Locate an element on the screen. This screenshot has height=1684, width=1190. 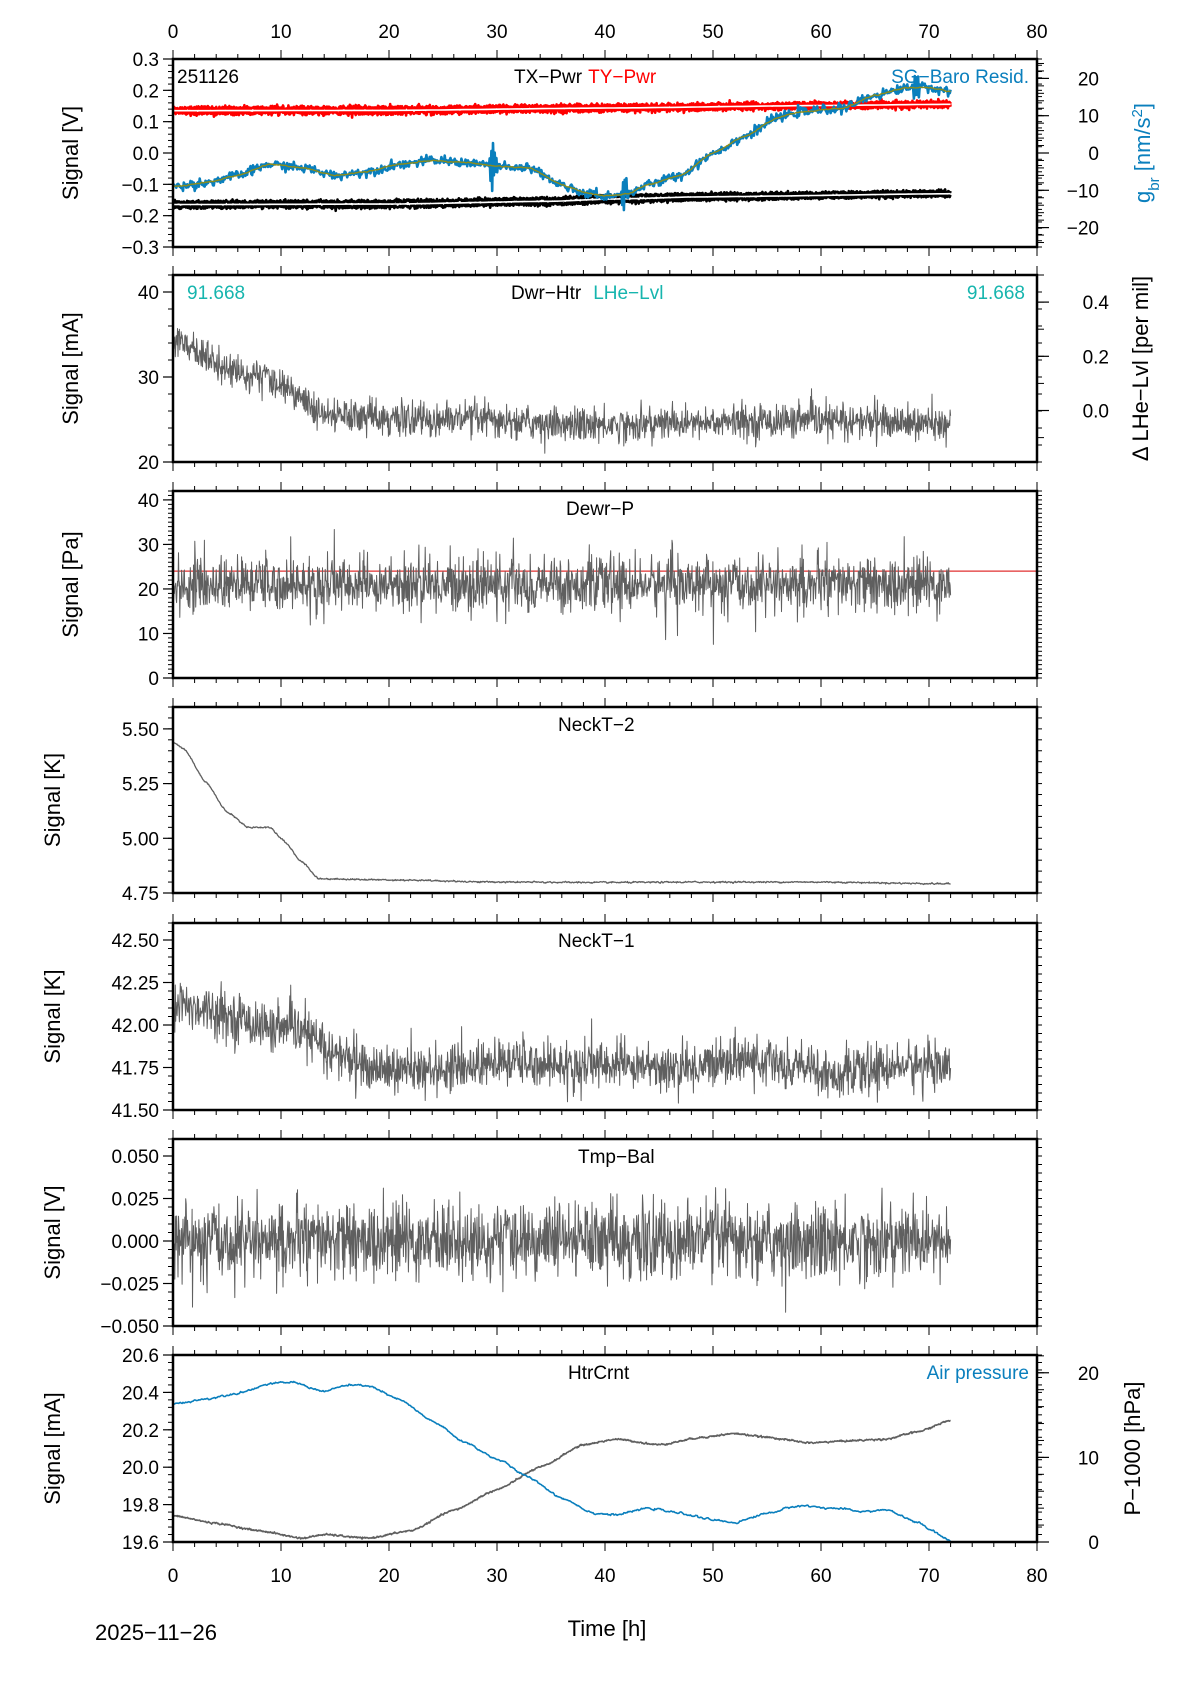
panel-title-part: Tmp−Bal is located at coordinates (616, 1157).